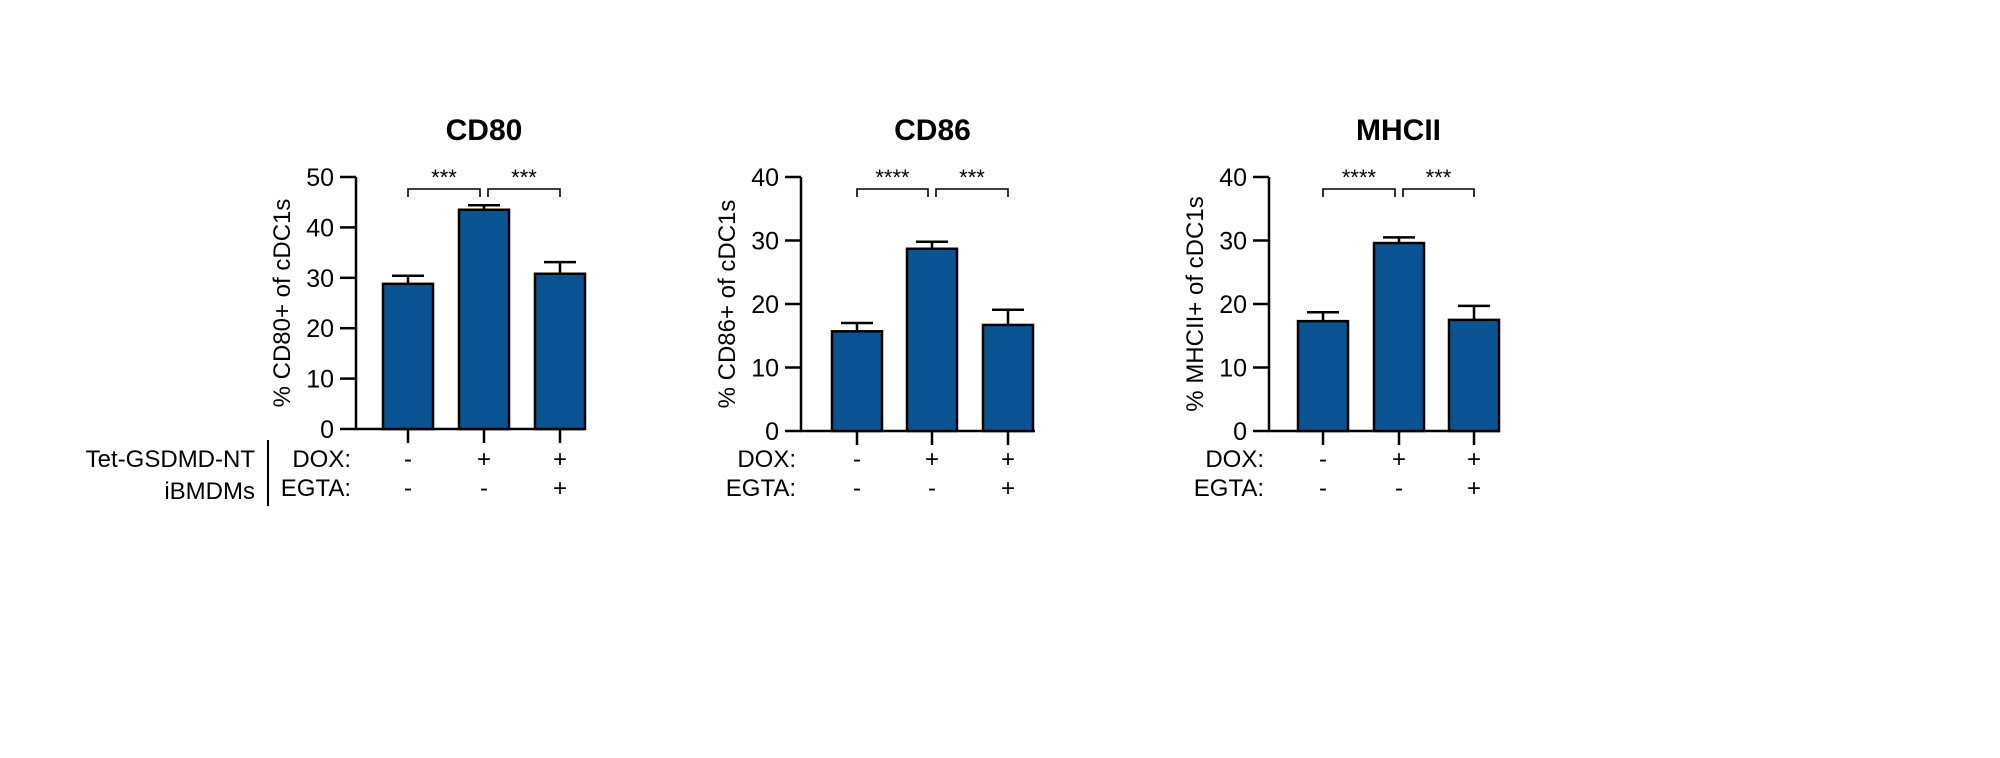  What do you see at coordinates (209, 491) in the screenshot?
I see `cell-type-label: iBMDMs` at bounding box center [209, 491].